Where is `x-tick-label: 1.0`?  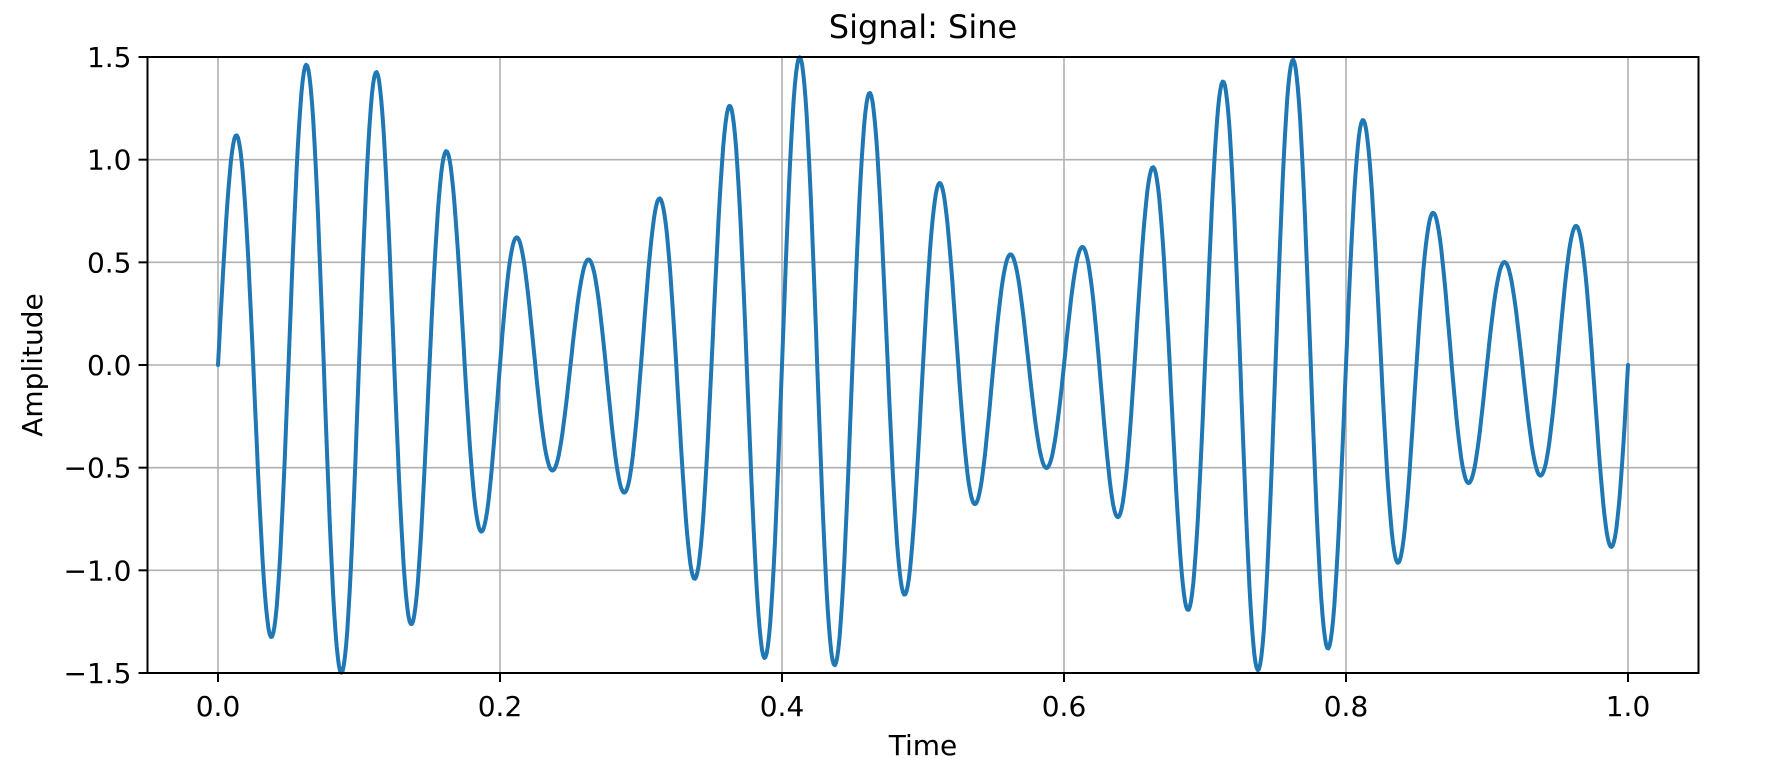 x-tick-label: 1.0 is located at coordinates (1628, 706).